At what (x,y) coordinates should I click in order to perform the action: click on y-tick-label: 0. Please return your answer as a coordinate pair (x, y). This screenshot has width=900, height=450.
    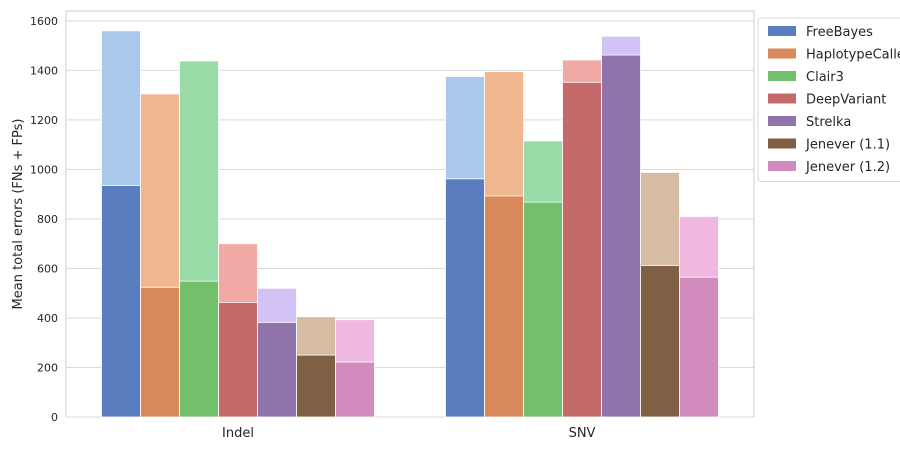
    Looking at the image, I should click on (54, 417).